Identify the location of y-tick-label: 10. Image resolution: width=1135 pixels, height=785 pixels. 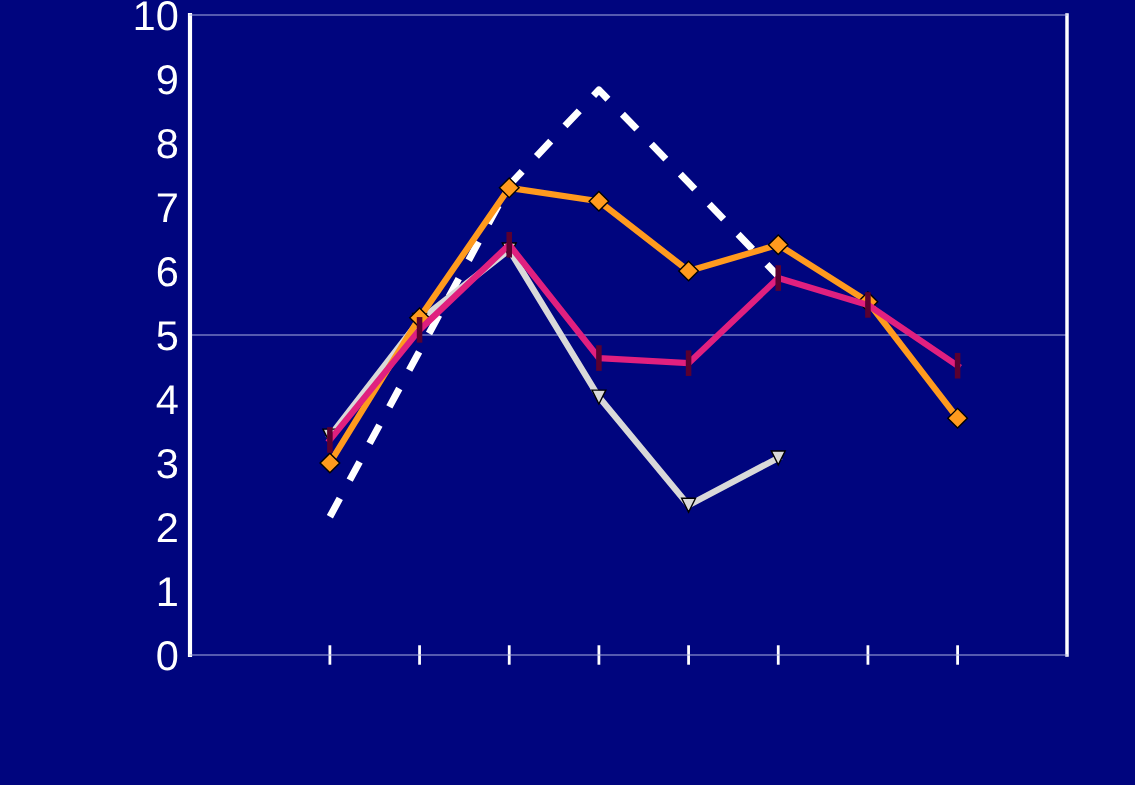
(156, 16).